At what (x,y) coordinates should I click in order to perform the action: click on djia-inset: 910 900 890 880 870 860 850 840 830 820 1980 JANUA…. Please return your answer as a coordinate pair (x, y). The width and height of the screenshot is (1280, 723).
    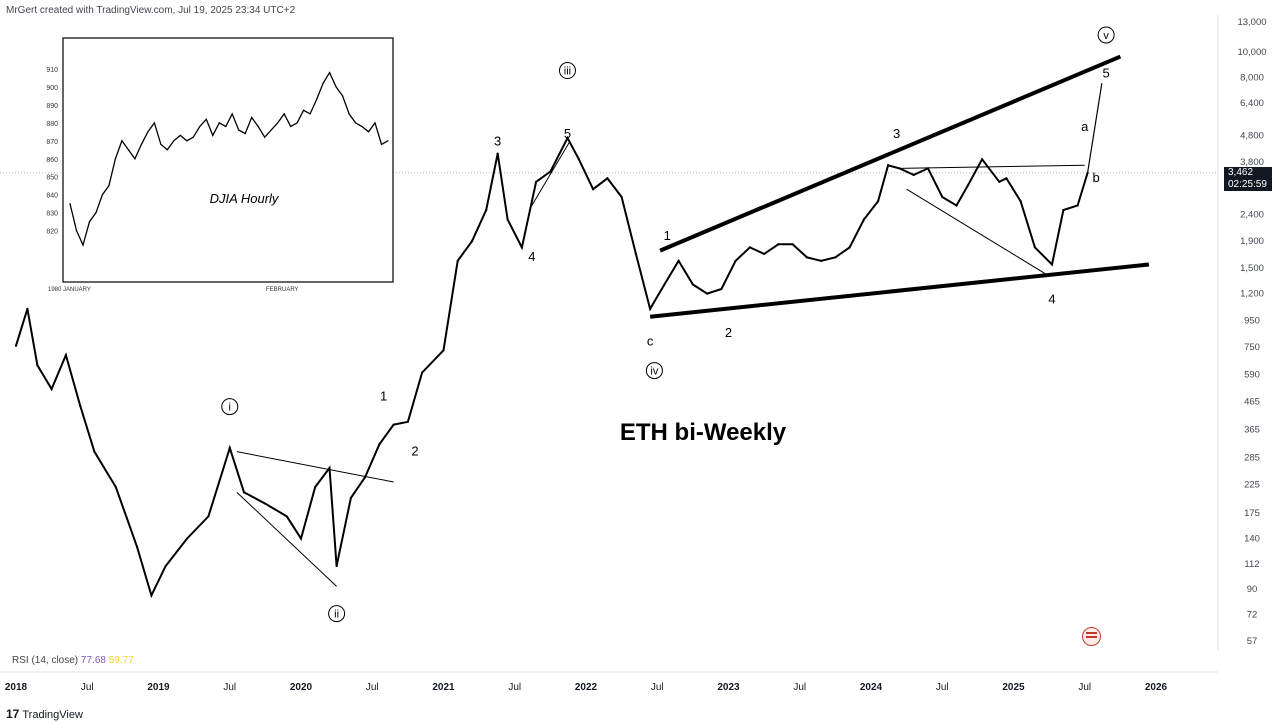
    Looking at the image, I should click on (220, 165).